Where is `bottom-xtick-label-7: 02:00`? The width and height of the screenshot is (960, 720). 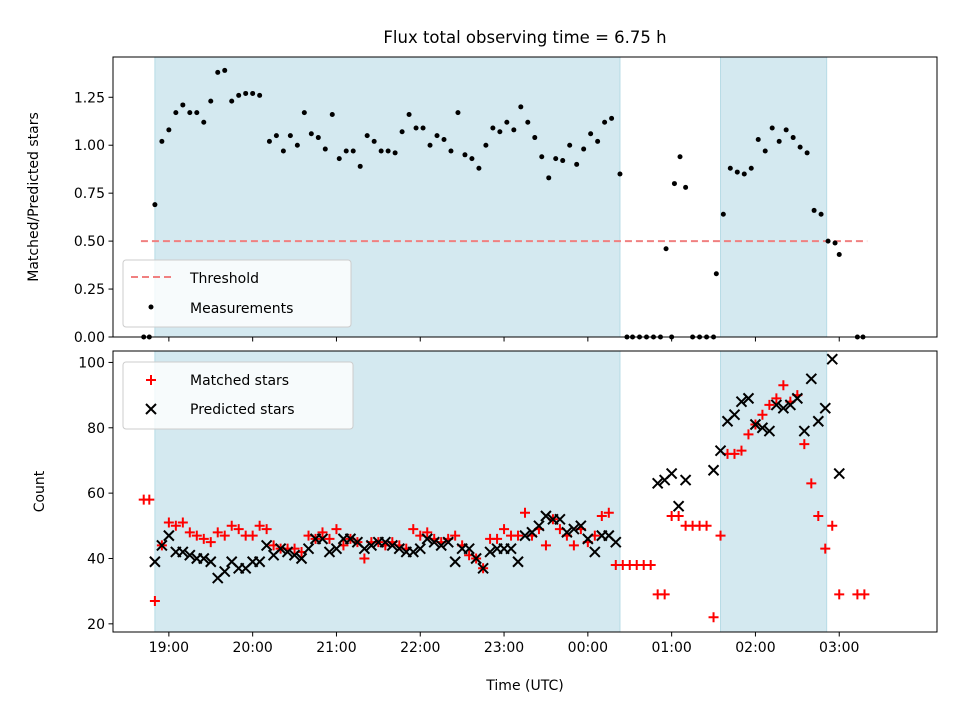
bottom-xtick-label-7: 02:00 is located at coordinates (755, 648).